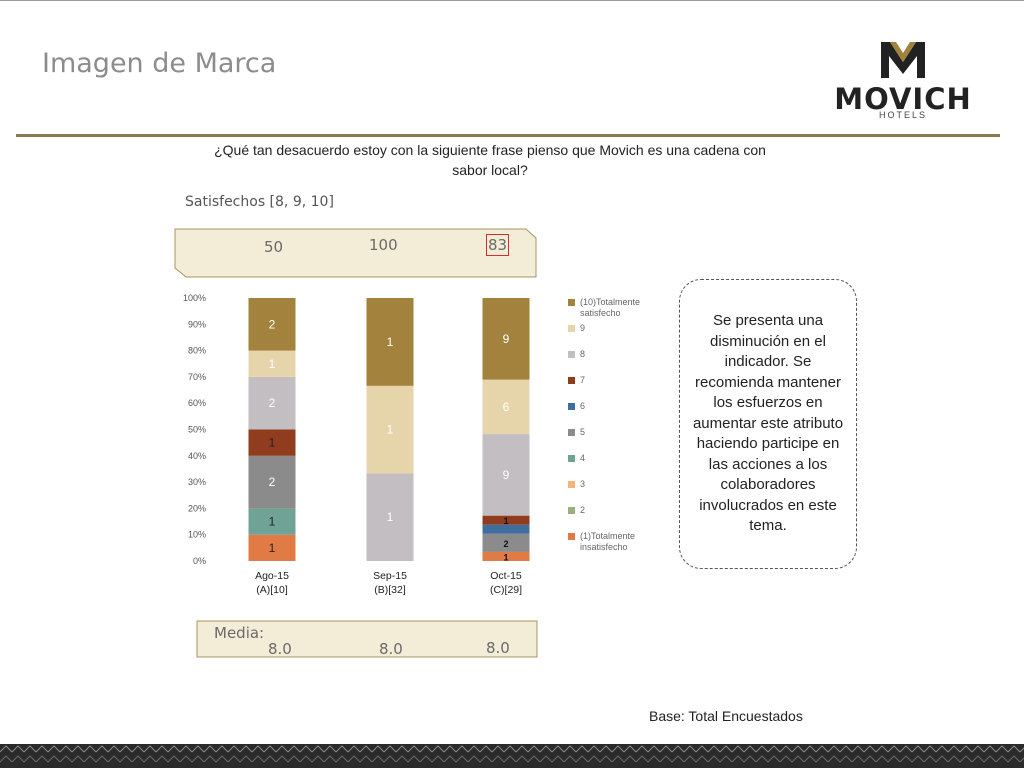  Describe the element at coordinates (618, 466) in the screenshot. I see `legend-item: 4` at that location.